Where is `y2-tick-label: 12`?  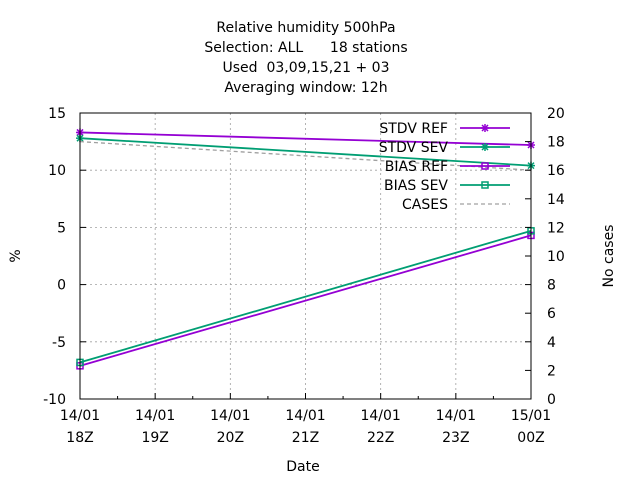
y2-tick-label: 12 is located at coordinates (556, 228).